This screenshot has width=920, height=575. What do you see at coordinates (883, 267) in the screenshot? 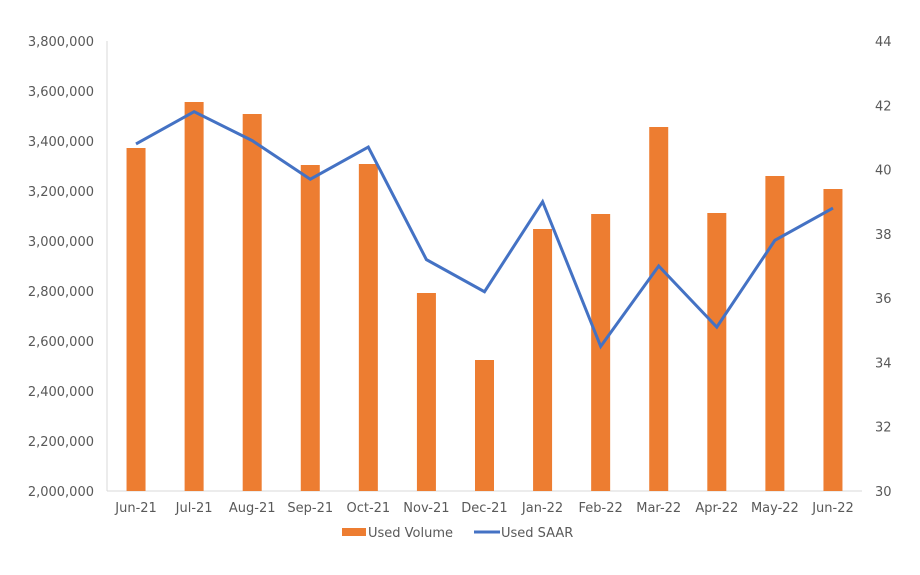
I see `right-axis-ticks: 30 32 34 36 38 40 42 44` at bounding box center [883, 267].